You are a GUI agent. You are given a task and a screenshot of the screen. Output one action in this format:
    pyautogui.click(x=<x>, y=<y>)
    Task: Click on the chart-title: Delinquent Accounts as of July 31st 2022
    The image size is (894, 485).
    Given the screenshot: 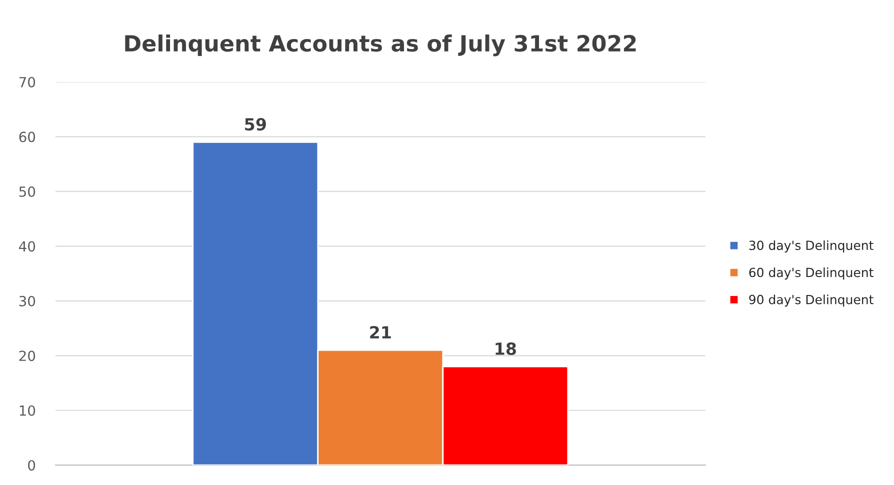 What is the action you would take?
    pyautogui.click(x=380, y=45)
    